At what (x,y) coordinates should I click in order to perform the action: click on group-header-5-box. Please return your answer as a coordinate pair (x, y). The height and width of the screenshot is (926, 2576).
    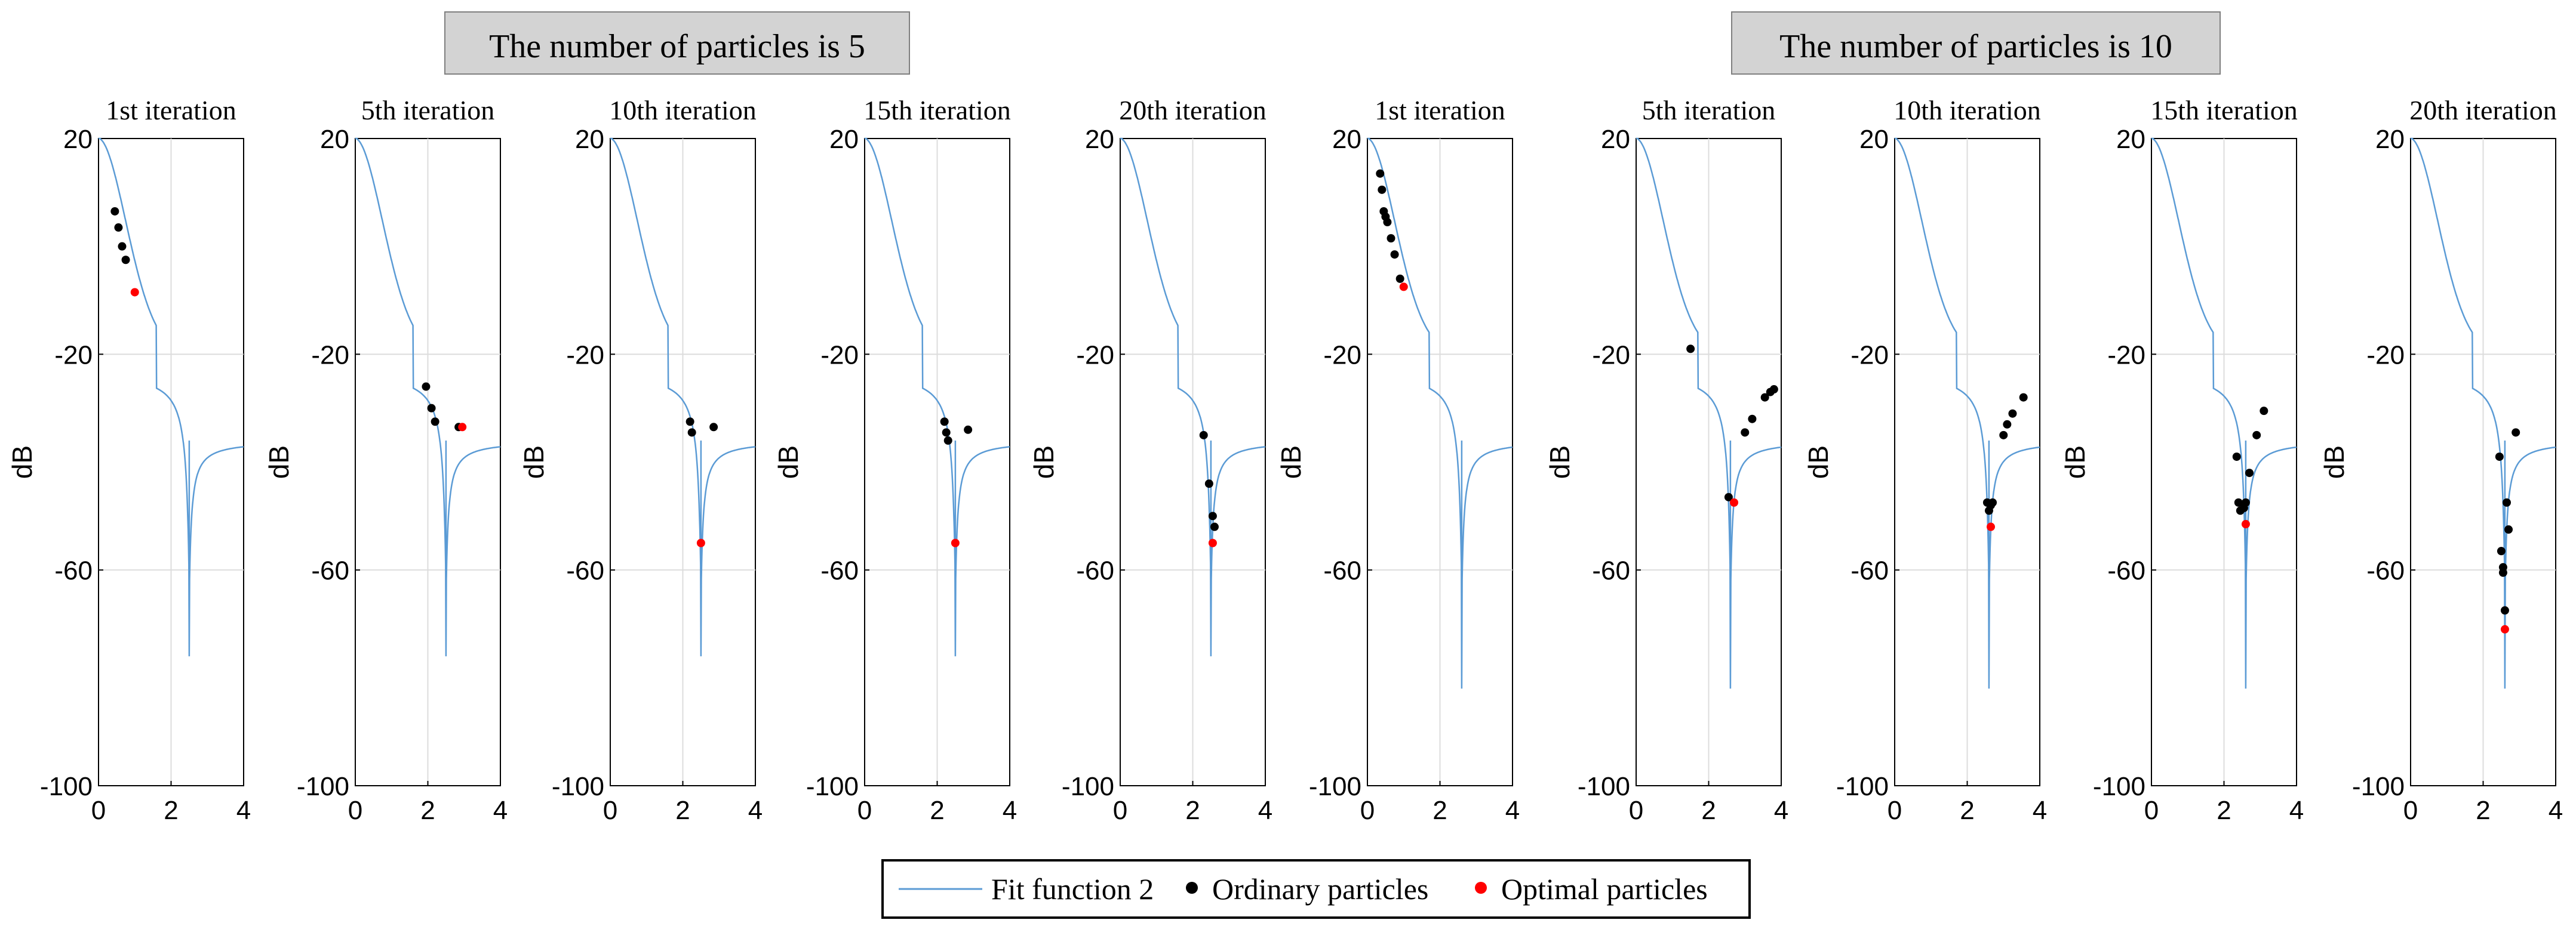
    Looking at the image, I should click on (677, 43).